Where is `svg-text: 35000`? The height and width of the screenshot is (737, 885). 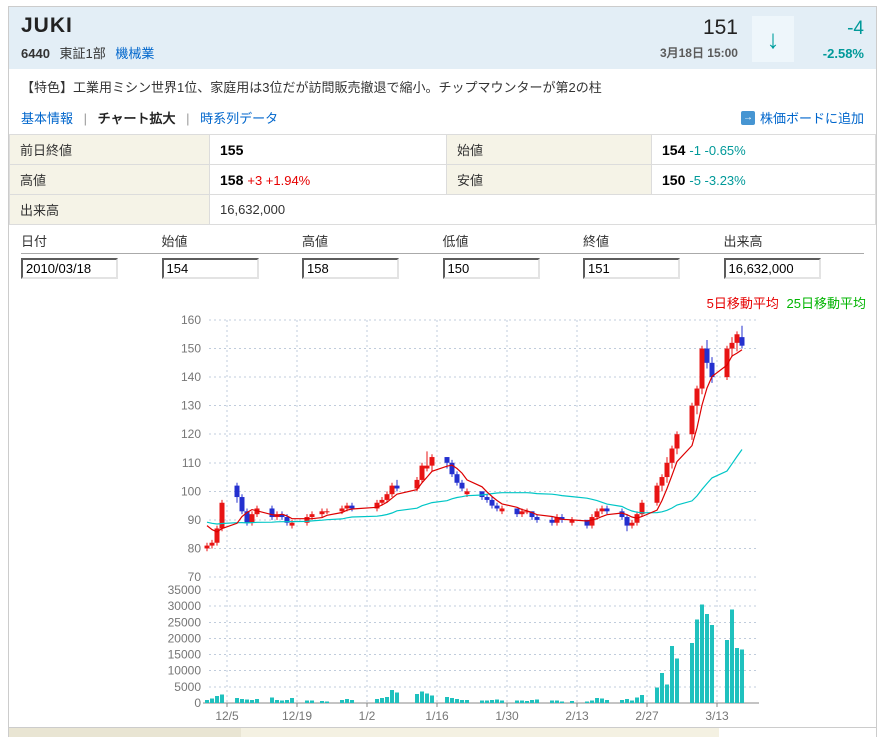 svg-text: 35000 is located at coordinates (185, 590).